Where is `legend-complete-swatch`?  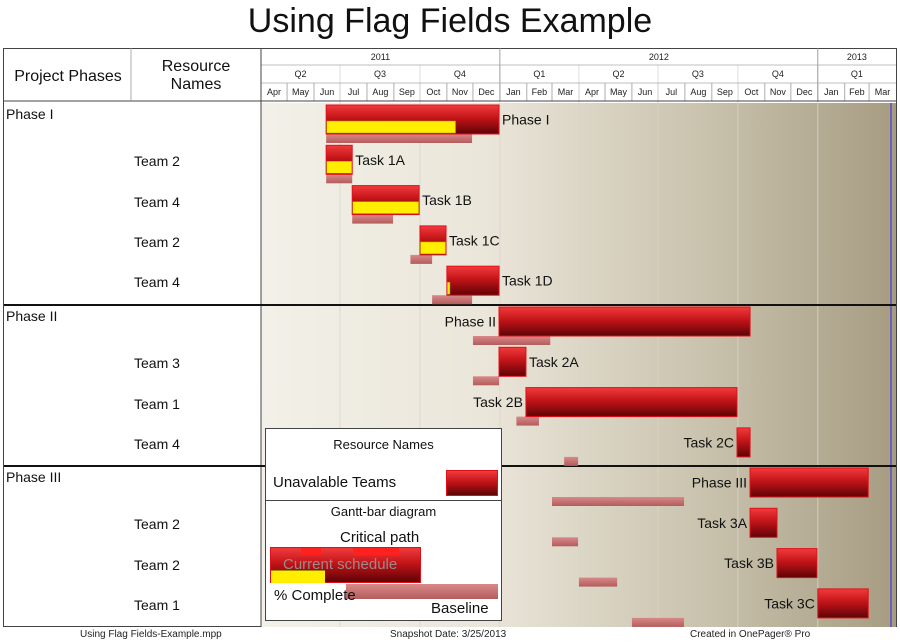
legend-complete-swatch is located at coordinates (298, 576).